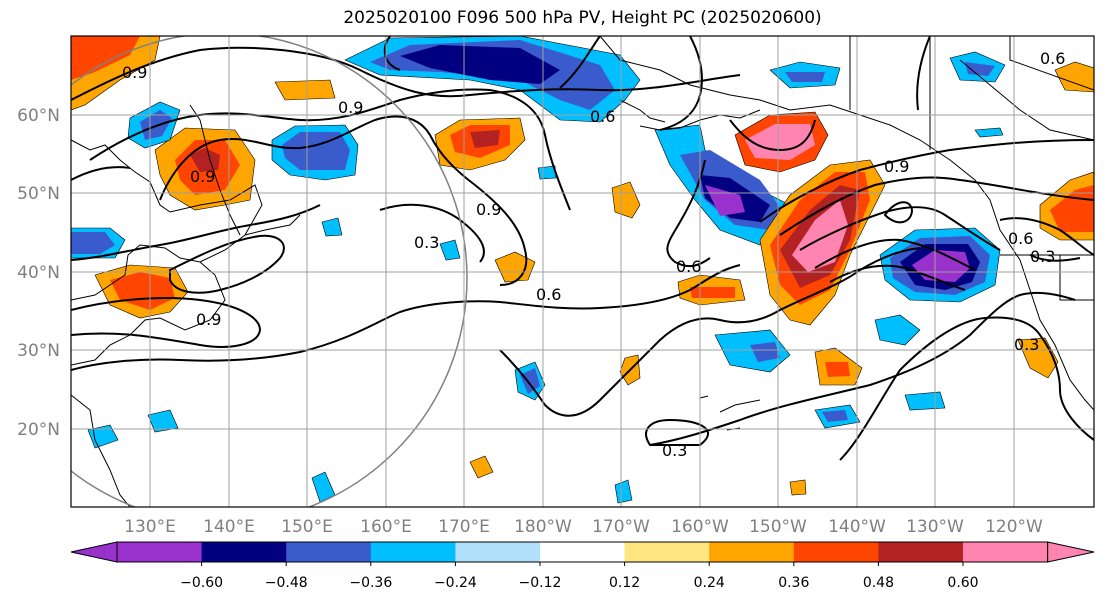  What do you see at coordinates (1071, 552) in the screenshot?
I see `colorbar-extend-max` at bounding box center [1071, 552].